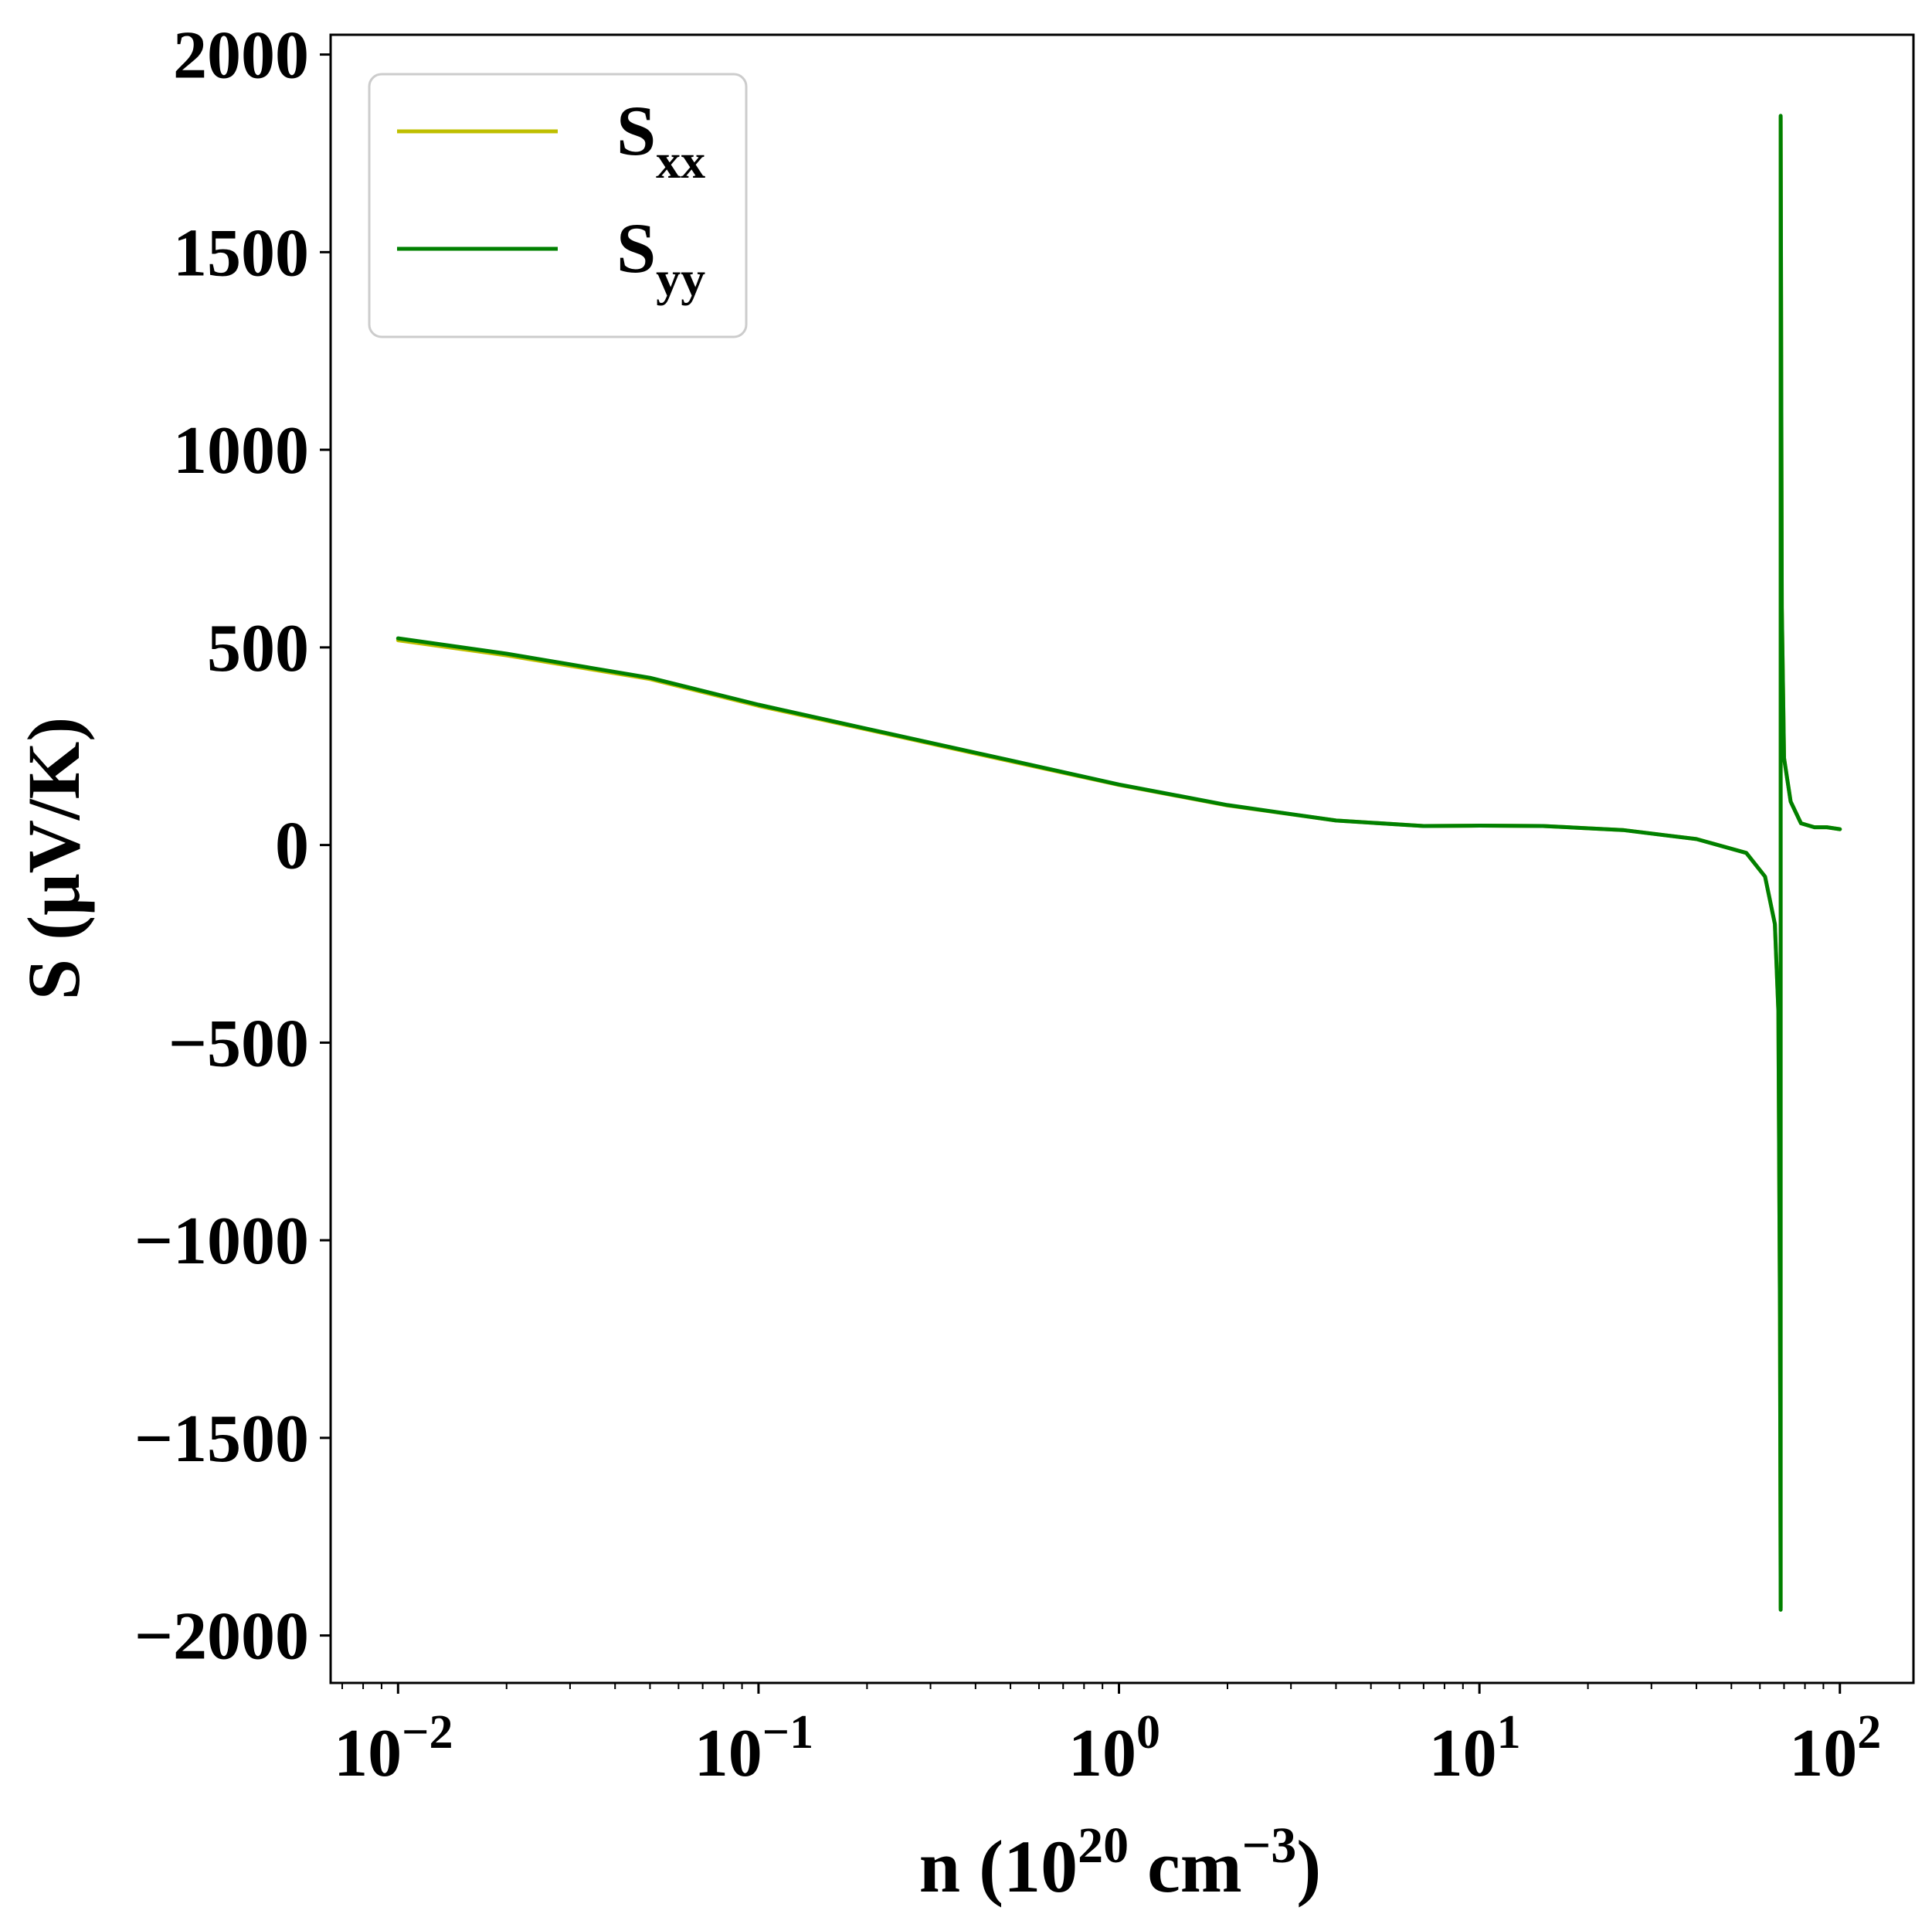 This screenshot has height=1924, width=1932. I want to click on x-axis-label-mid: cm, so click(1185, 1866).